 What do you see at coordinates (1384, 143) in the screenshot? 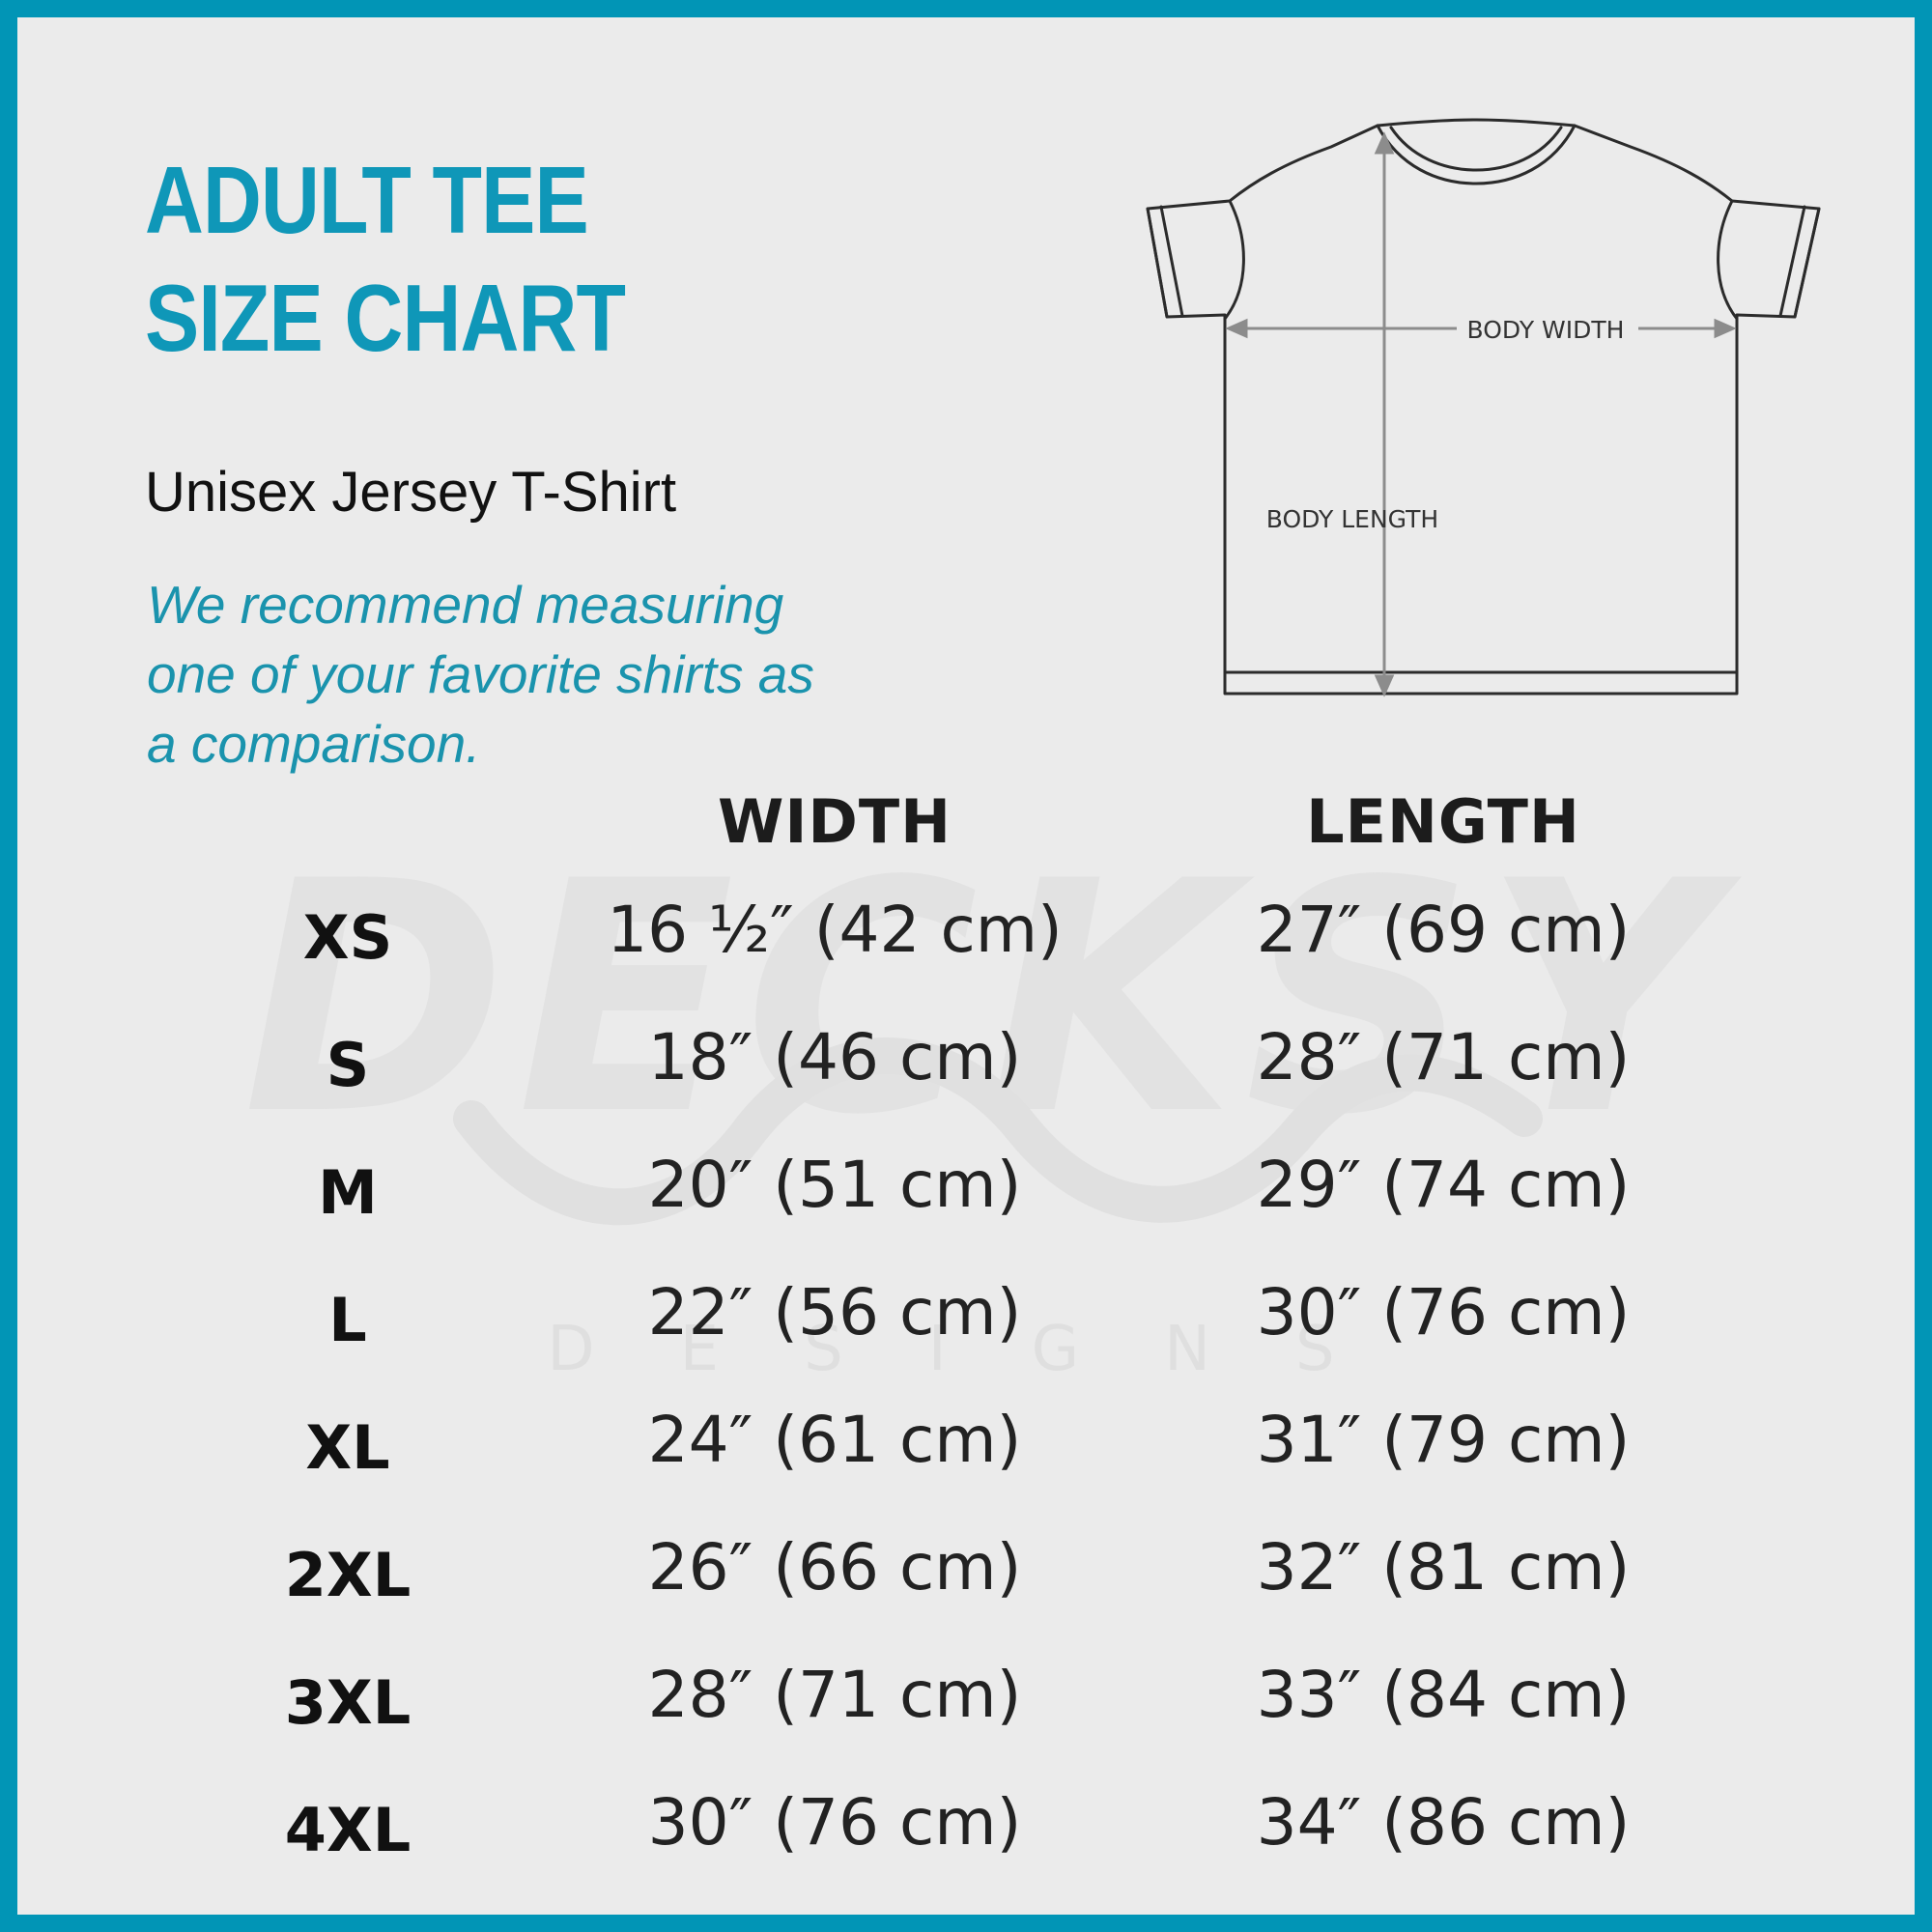
I see `body-length-arrow-top` at bounding box center [1384, 143].